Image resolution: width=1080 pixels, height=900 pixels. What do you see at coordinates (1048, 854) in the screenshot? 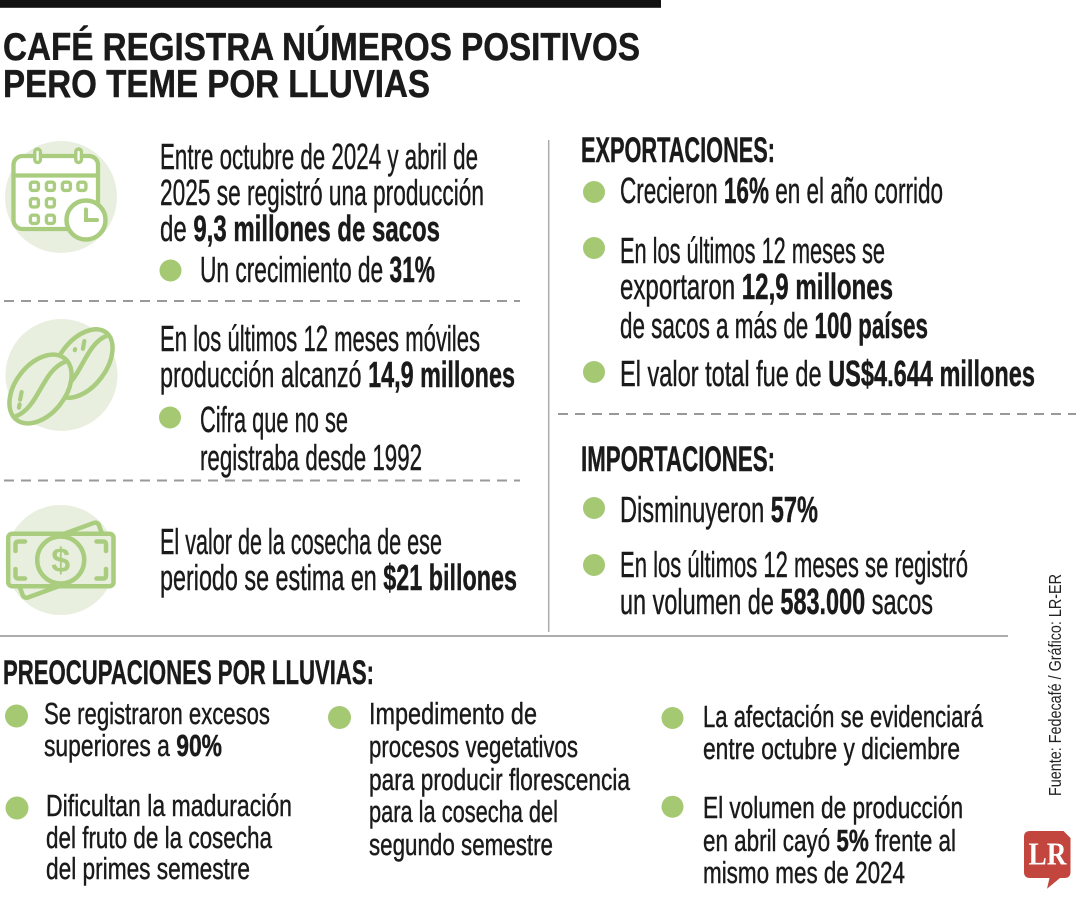
I see `svg-text: LR` at bounding box center [1048, 854].